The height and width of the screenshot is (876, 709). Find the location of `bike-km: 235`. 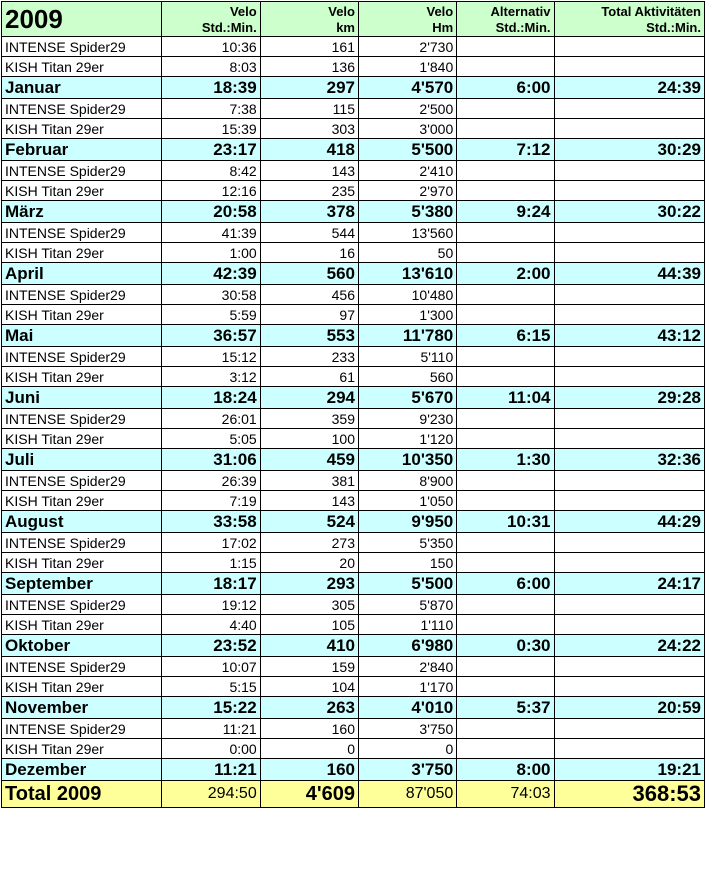

bike-km: 235 is located at coordinates (309, 190).